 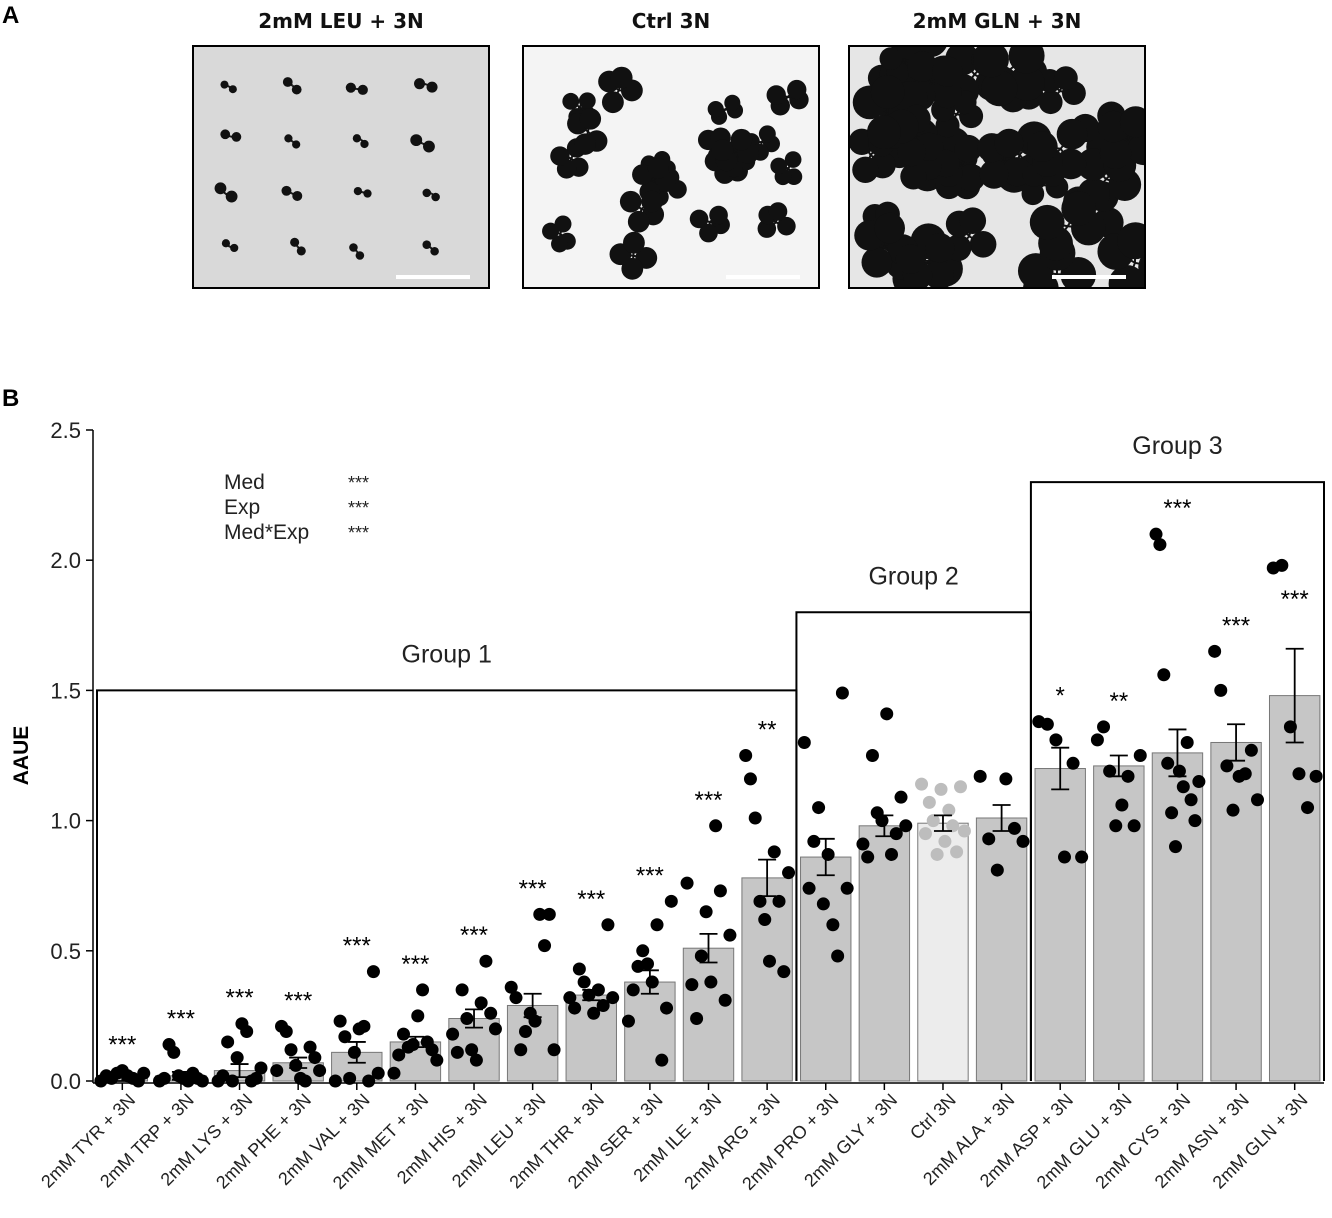 What do you see at coordinates (447, 654) in the screenshot?
I see `group-label: Group 1` at bounding box center [447, 654].